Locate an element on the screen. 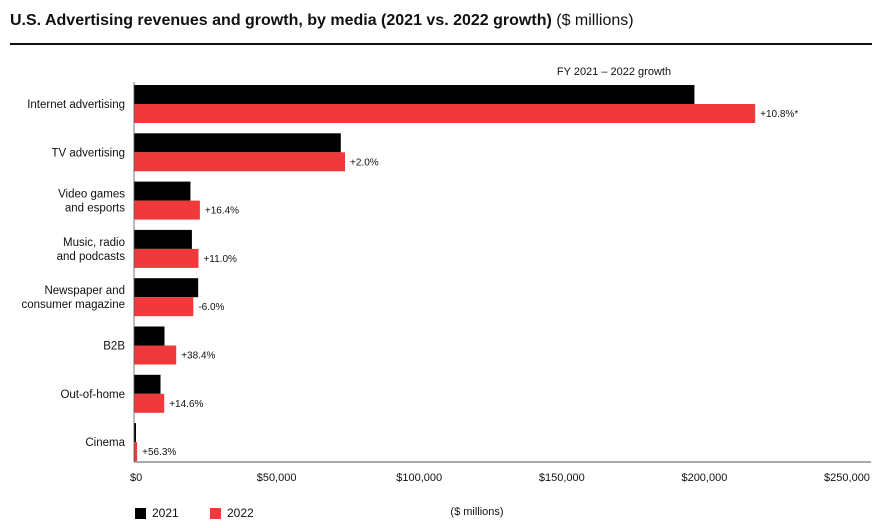 Image resolution: width=891 pixels, height=528 pixels. category-label: Video games is located at coordinates (91, 195).